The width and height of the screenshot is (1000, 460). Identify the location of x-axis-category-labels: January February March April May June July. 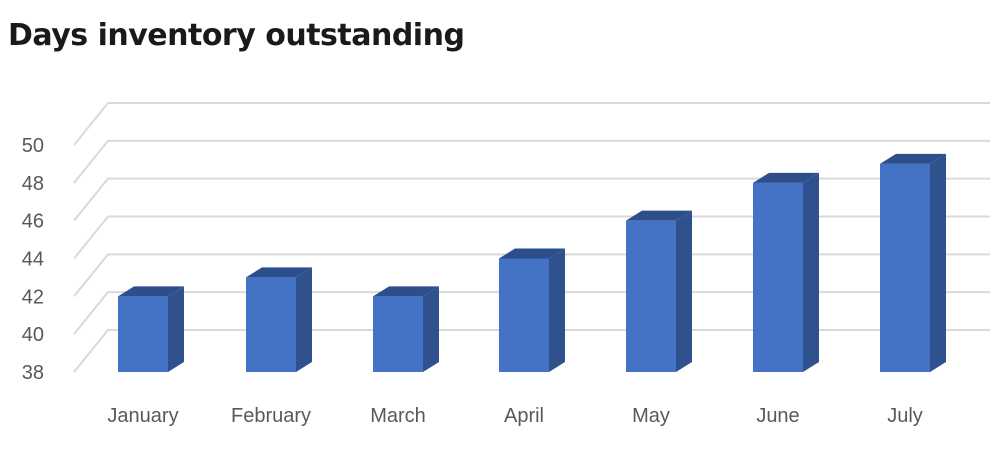
(514, 416).